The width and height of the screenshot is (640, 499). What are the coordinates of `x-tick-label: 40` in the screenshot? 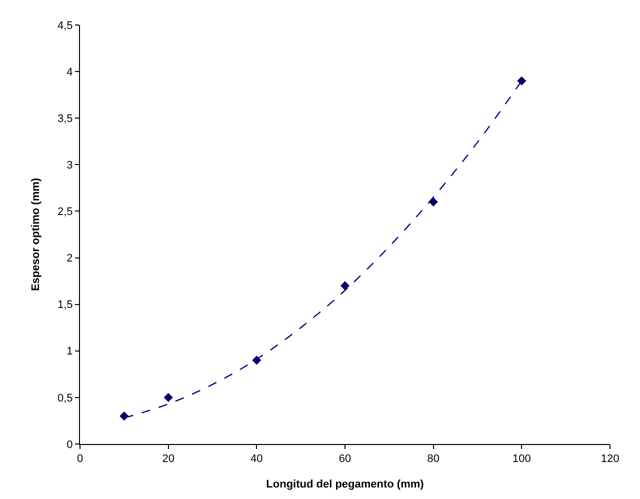 It's located at (256, 459).